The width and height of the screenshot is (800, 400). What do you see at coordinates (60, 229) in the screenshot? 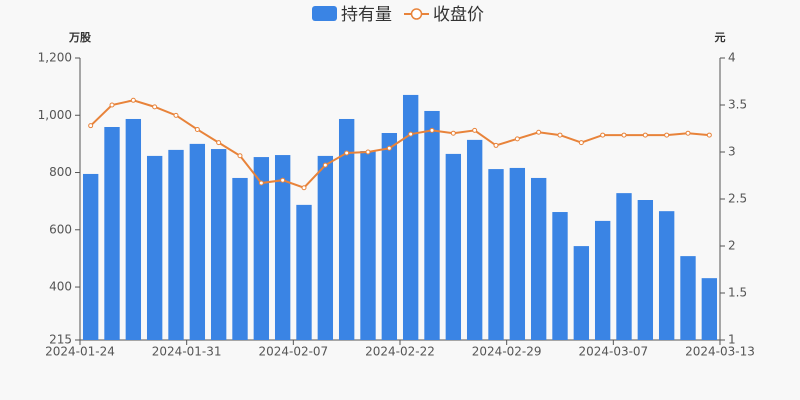
I see `y-tick-label: 600` at bounding box center [60, 229].